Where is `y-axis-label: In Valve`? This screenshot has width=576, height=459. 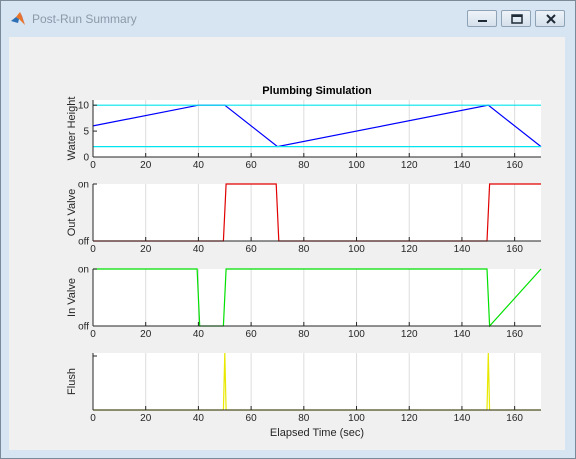 y-axis-label: In Valve is located at coordinates (72, 297).